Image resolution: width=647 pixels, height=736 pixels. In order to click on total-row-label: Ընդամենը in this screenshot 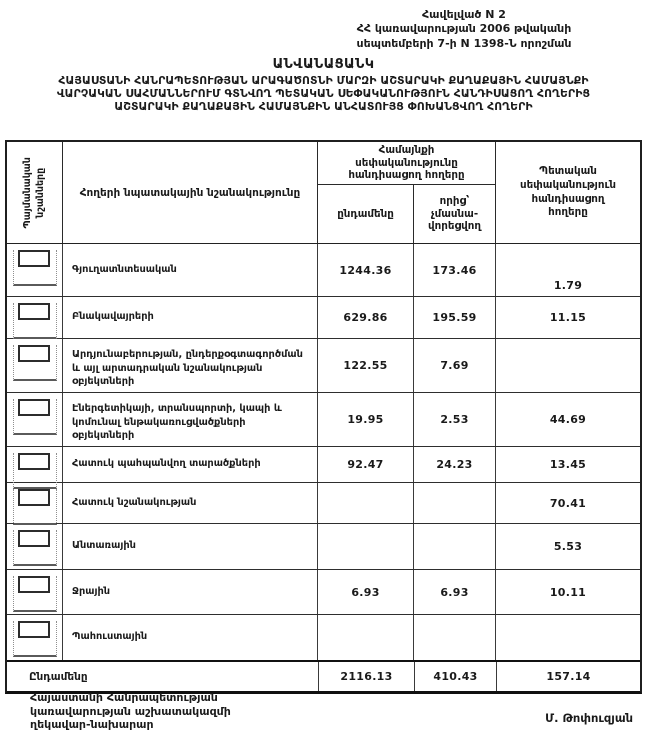, I will do `click(163, 676)`.